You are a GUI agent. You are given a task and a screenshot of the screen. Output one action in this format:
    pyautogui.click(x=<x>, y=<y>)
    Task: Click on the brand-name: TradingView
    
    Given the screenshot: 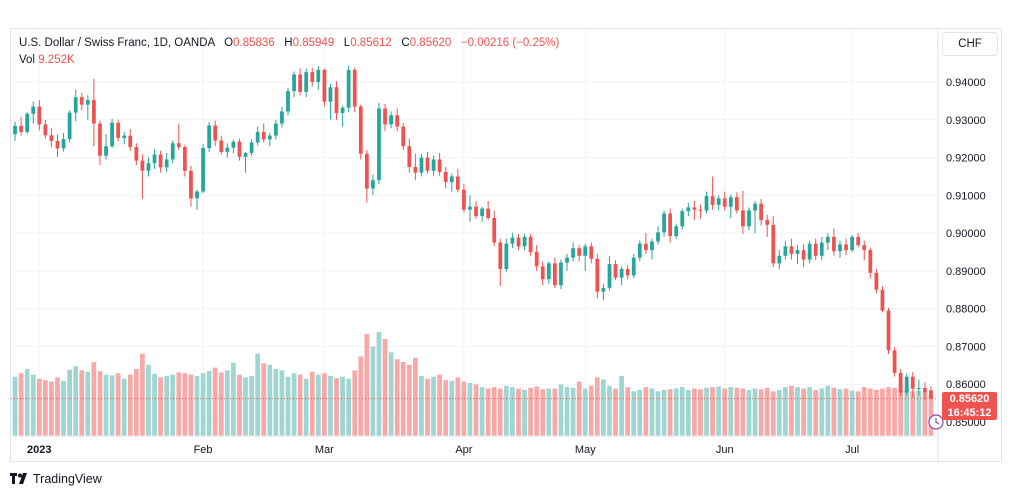 What is the action you would take?
    pyautogui.click(x=67, y=479)
    